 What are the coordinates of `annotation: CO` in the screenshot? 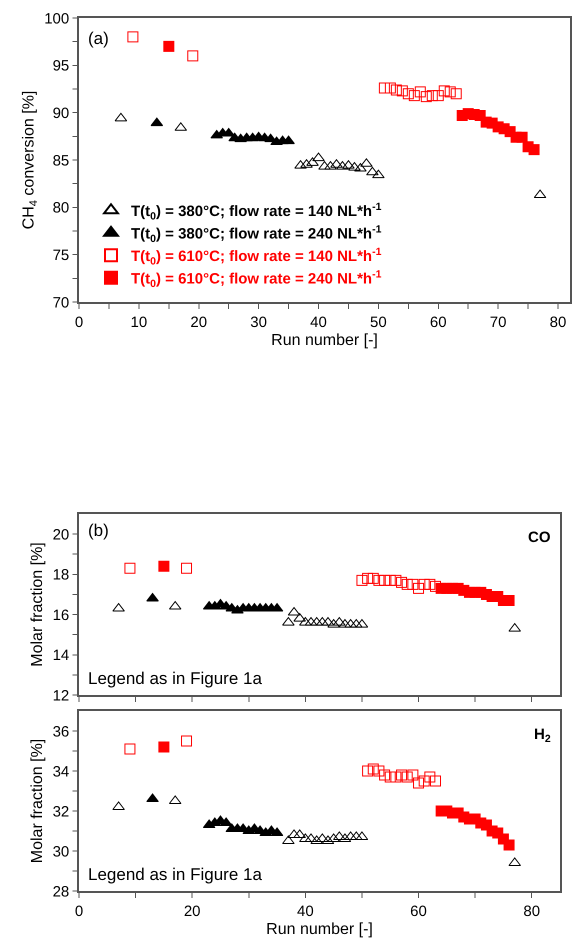 It's located at (539, 537).